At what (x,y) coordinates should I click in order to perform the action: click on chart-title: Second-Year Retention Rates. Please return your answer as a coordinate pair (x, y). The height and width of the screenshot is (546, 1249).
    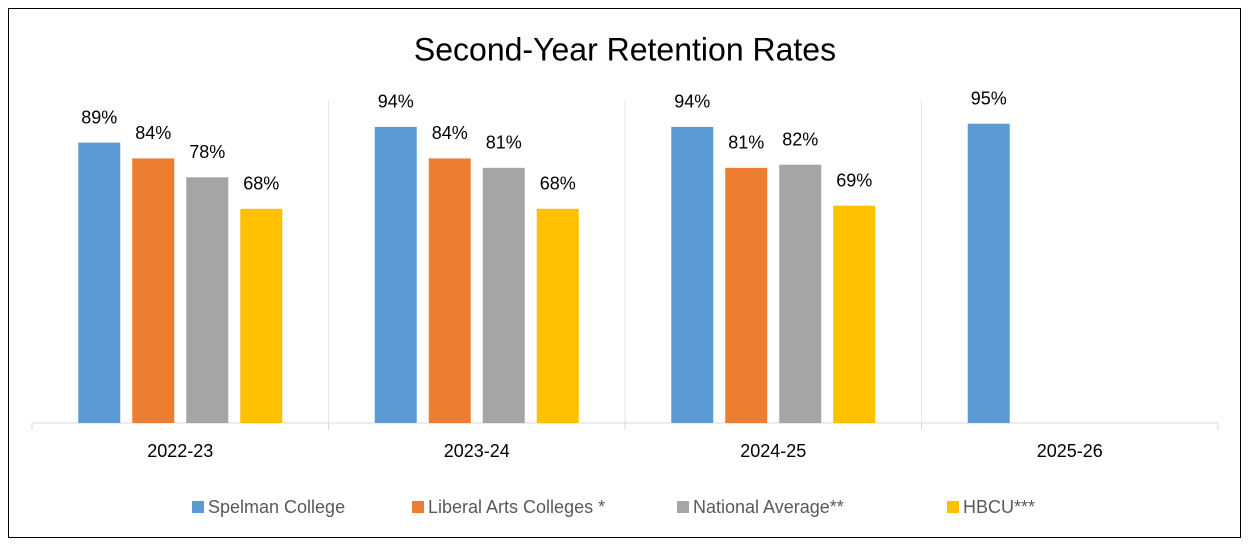
    Looking at the image, I should click on (625, 49).